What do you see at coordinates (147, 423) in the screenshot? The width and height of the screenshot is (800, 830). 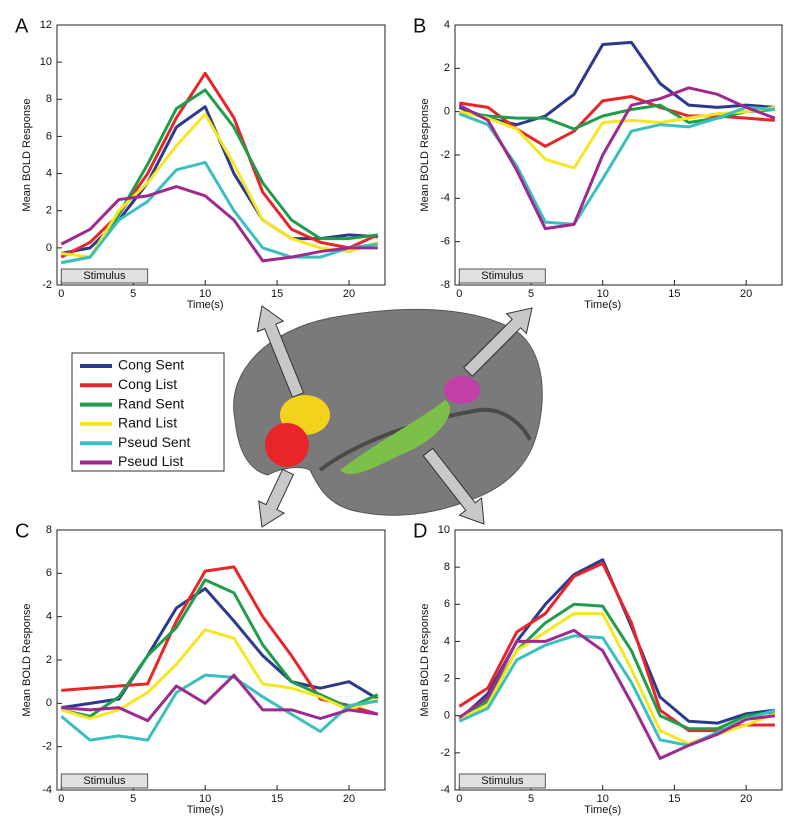 I see `legend-label: Rand List` at bounding box center [147, 423].